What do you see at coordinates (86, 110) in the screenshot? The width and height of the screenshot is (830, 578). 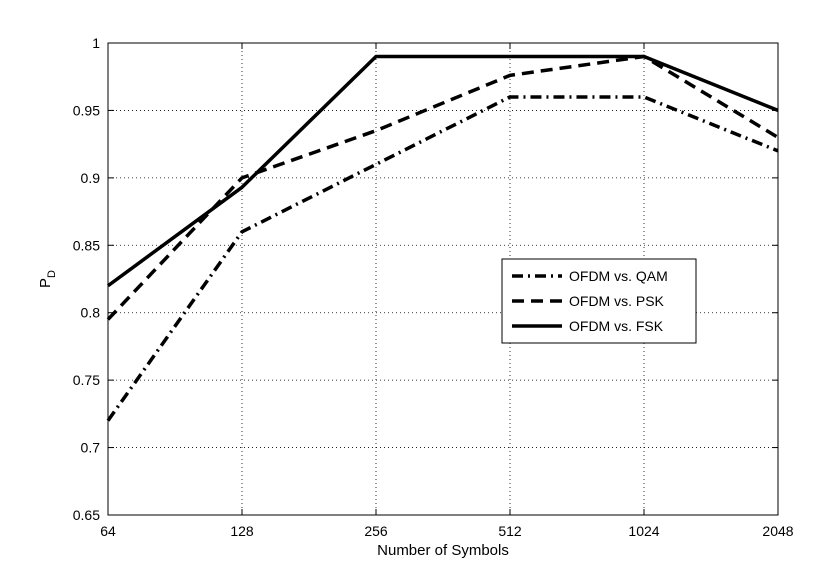 I see `y-tick-label: 0.95` at bounding box center [86, 110].